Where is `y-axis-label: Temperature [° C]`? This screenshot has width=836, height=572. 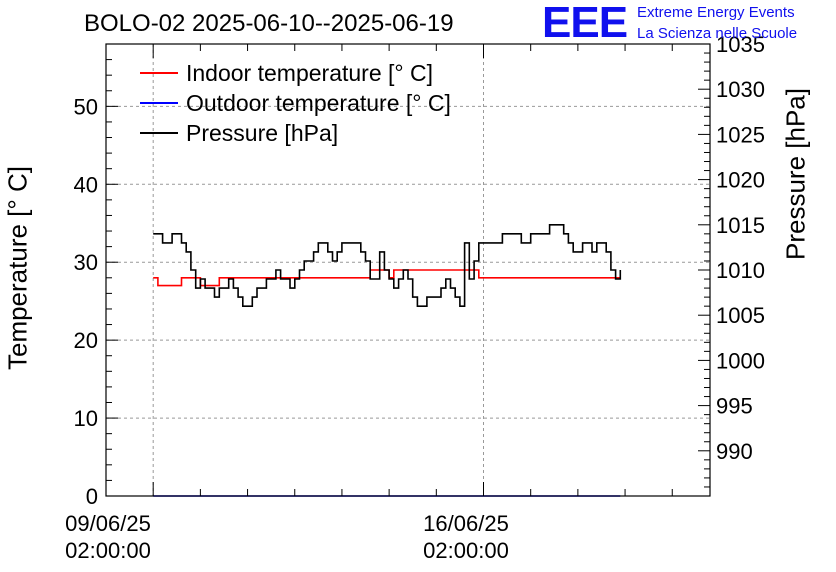
y-axis-label: Temperature [° C] is located at coordinates (17, 268).